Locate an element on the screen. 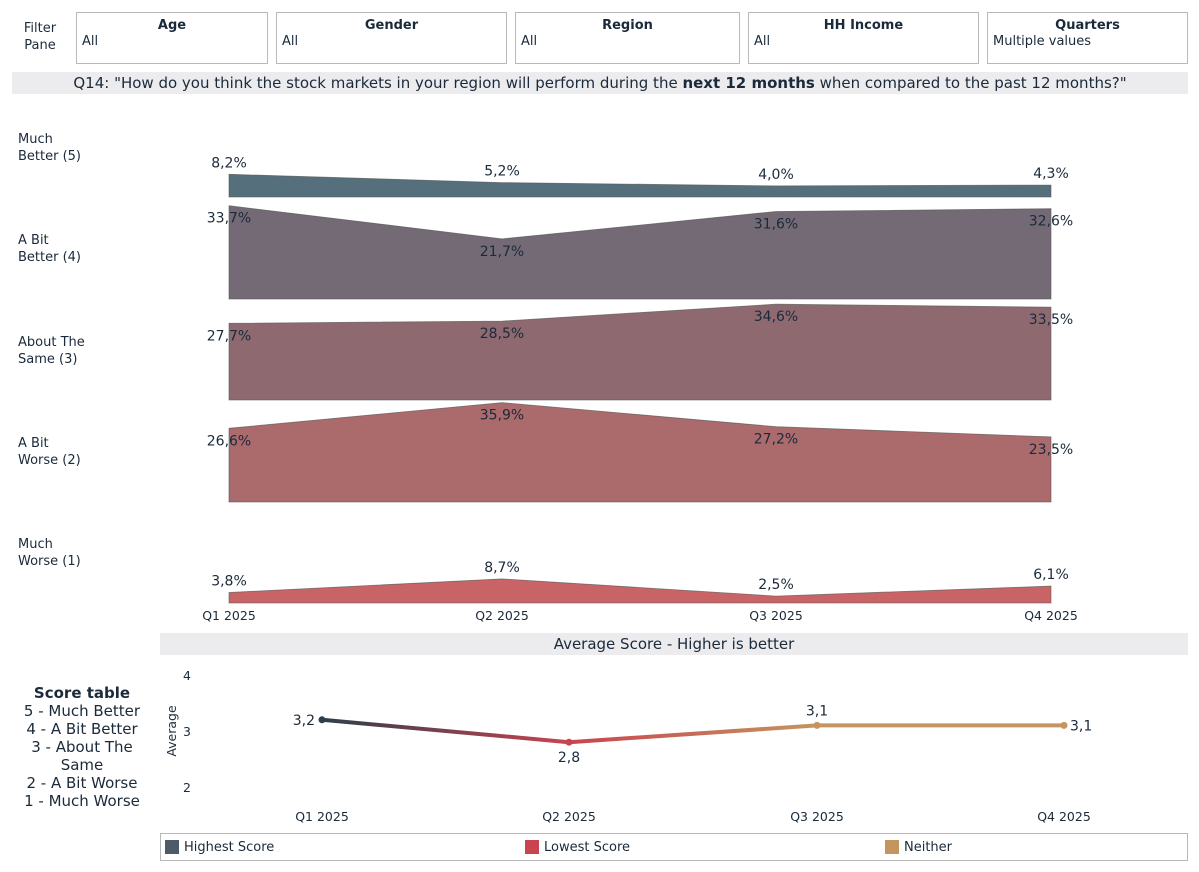 The height and width of the screenshot is (872, 1199). legend-label: Neither is located at coordinates (928, 847).